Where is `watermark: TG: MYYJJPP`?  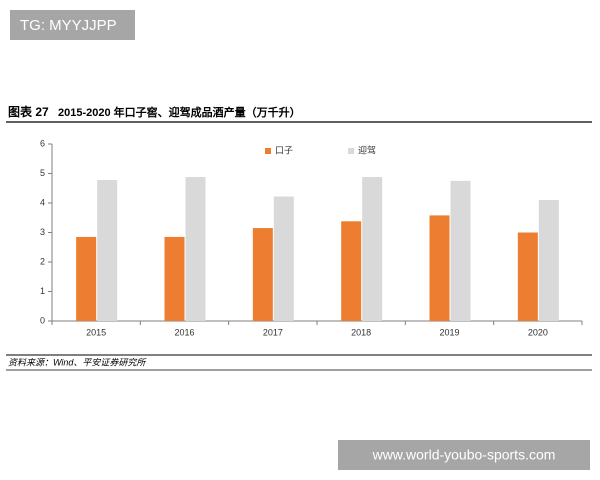 watermark: TG: MYYJJPP is located at coordinates (68, 25).